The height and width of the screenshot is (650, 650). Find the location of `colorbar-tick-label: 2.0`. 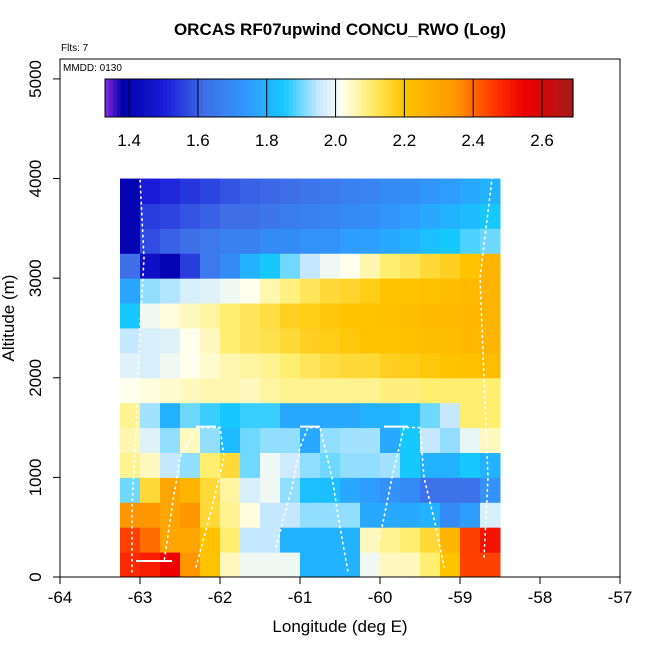

colorbar-tick-label: 2.0 is located at coordinates (336, 140).